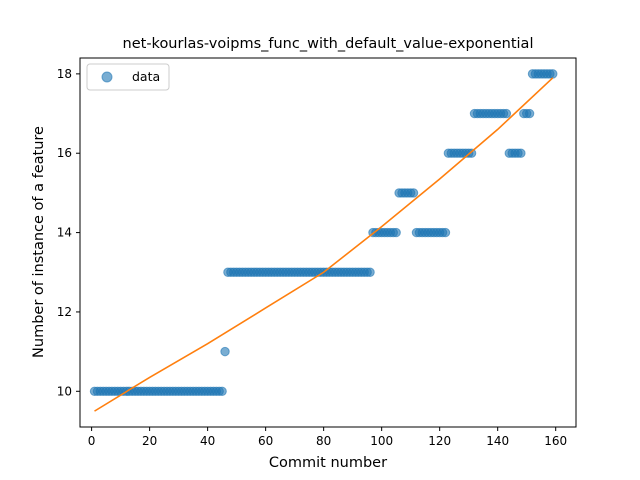  Describe the element at coordinates (149, 441) in the screenshot. I see `x-tick-label: 20` at that location.